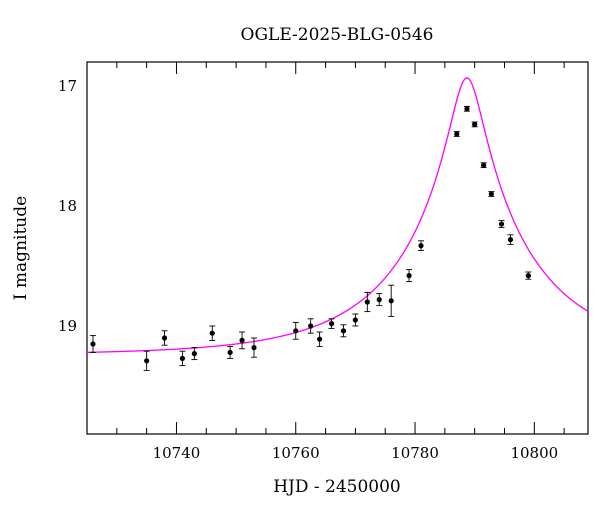 The image size is (600, 512). I want to click on chart-title: OGLE-2025-BLG-0546, so click(337, 35).